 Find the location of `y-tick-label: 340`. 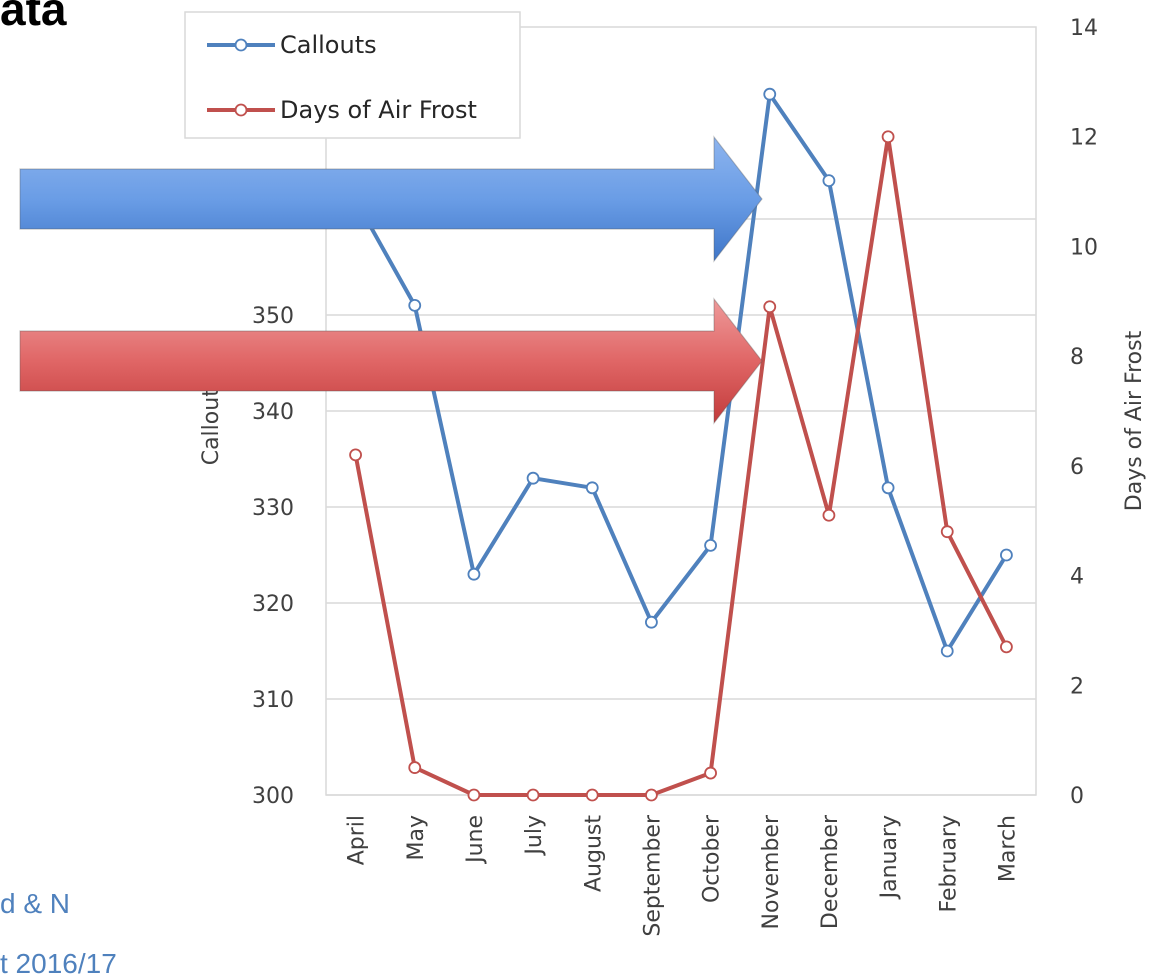

y-tick-label: 340 is located at coordinates (273, 412).